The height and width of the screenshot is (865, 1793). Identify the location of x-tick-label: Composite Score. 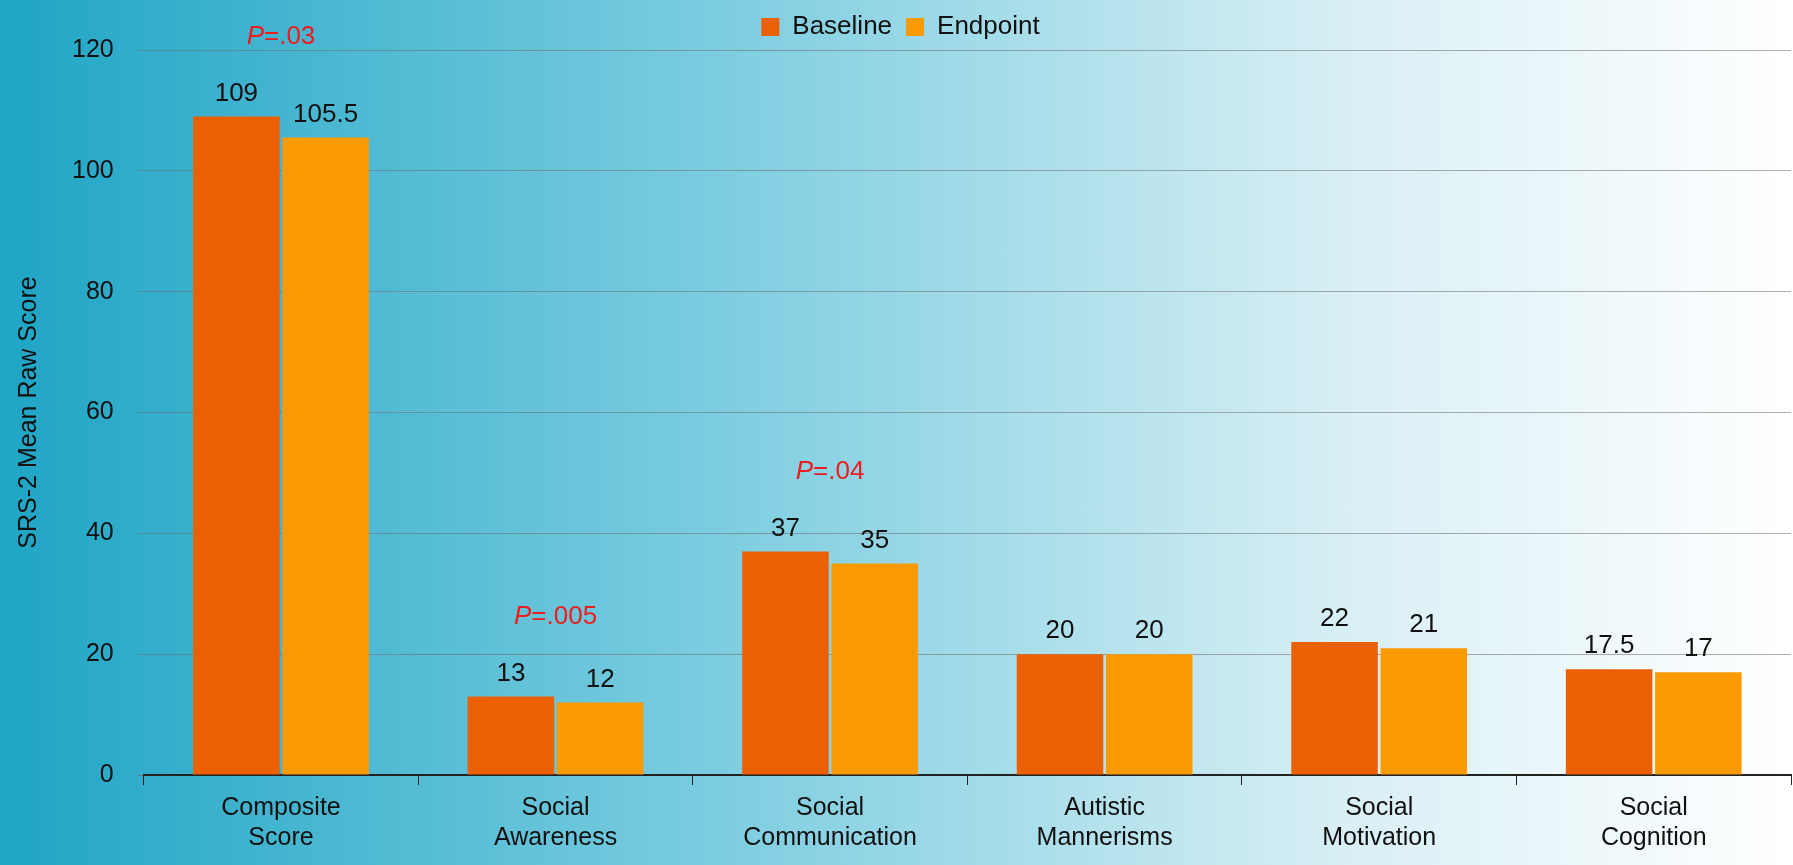
(281, 820).